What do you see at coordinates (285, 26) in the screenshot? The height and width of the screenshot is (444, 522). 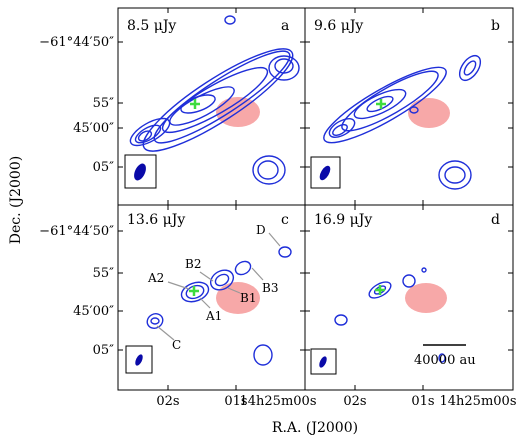 I see `panel-a-letter: a` at bounding box center [285, 26].